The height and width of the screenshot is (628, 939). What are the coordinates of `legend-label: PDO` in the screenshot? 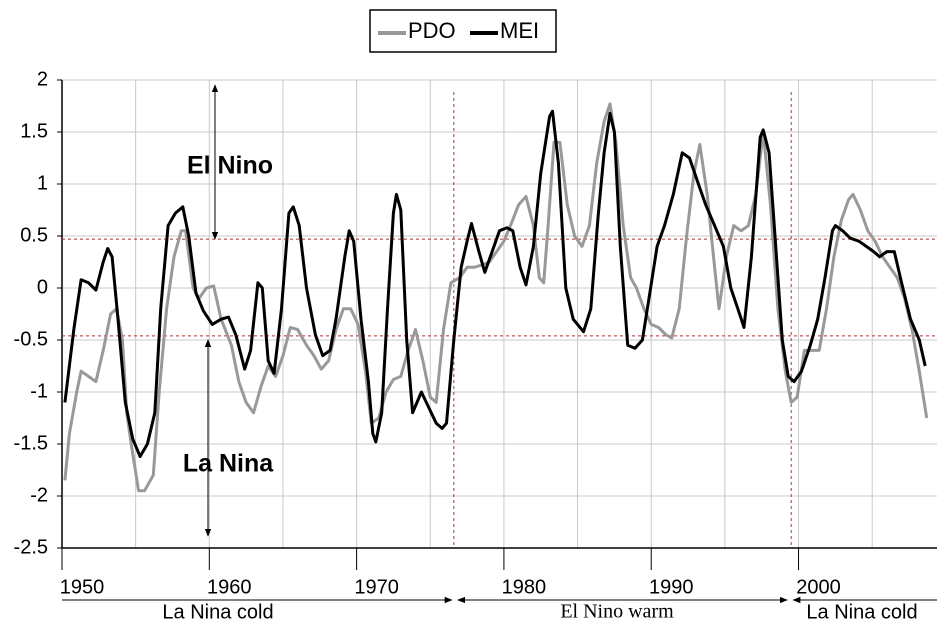 It's located at (432, 30).